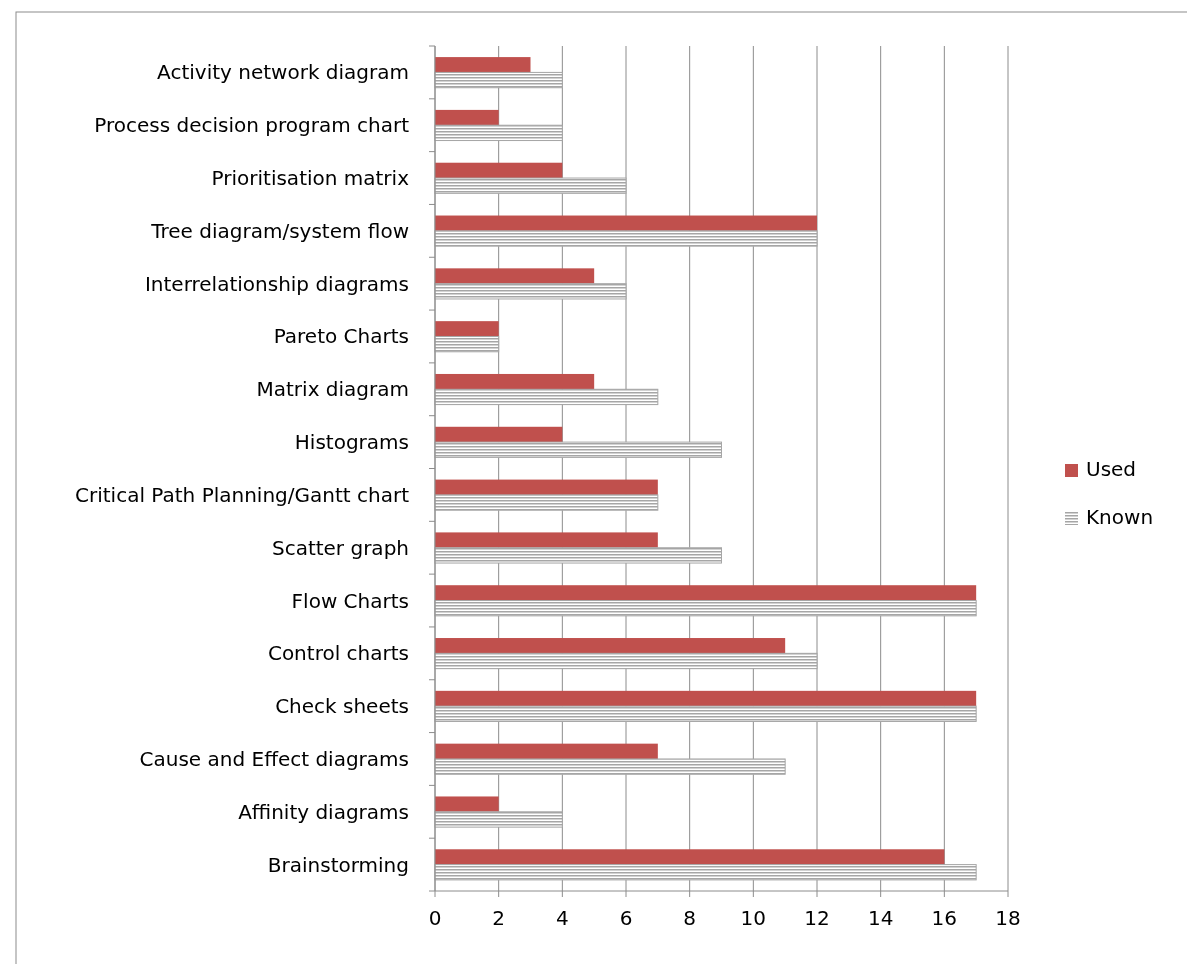 The image size is (1187, 964). What do you see at coordinates (1008, 918) in the screenshot?
I see `x-tick-label: 18` at bounding box center [1008, 918].